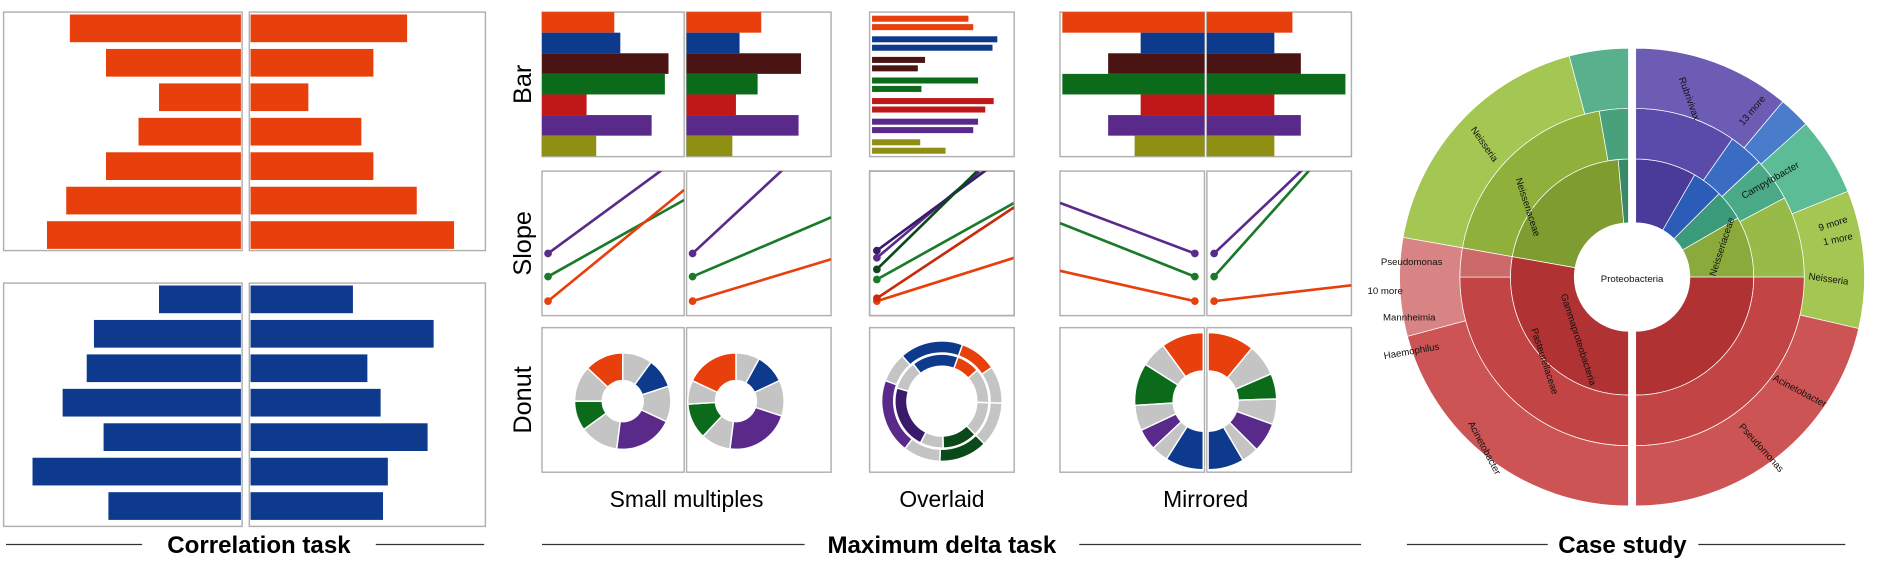 Image resolution: width=1879 pixels, height=561 pixels. Describe the element at coordinates (523, 399) in the screenshot. I see `row-label: Donut` at that location.